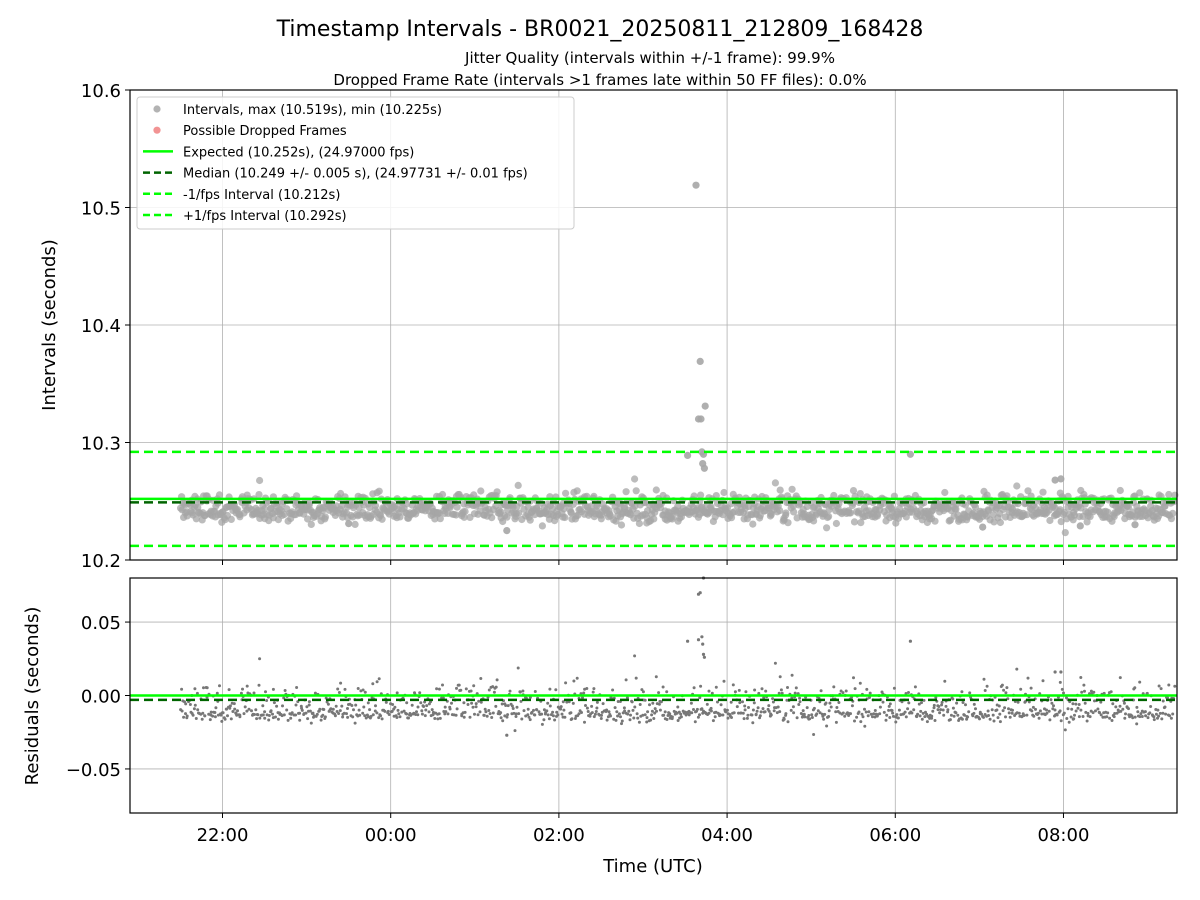  Describe the element at coordinates (157, 109) in the screenshot. I see `legend-marker` at that location.